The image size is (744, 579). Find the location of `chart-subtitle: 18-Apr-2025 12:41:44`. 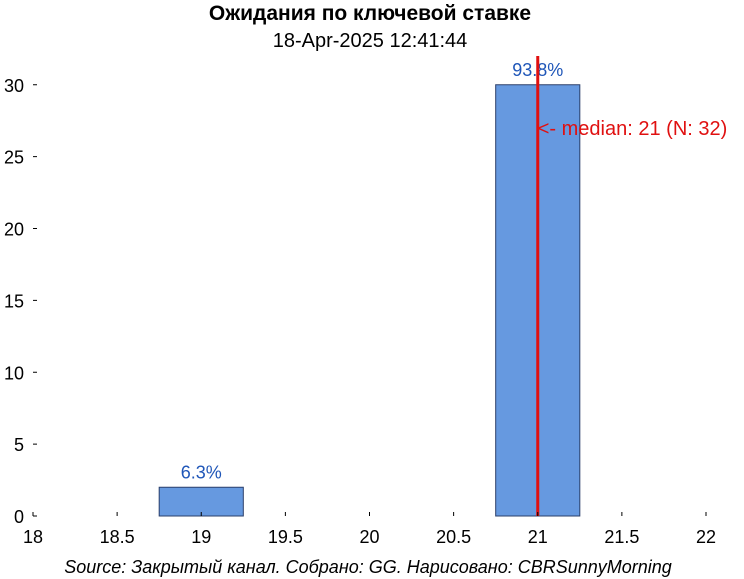

chart-subtitle: 18-Apr-2025 12:41:44 is located at coordinates (370, 41).